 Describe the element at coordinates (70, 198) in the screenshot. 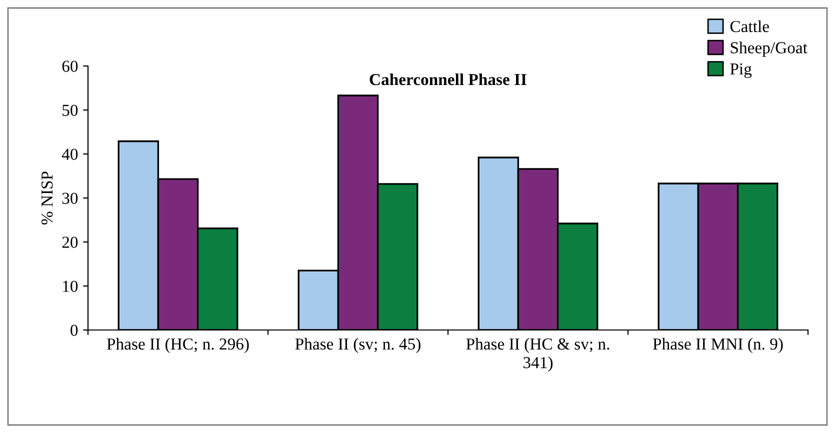

I see `y-tick-label: 30` at that location.